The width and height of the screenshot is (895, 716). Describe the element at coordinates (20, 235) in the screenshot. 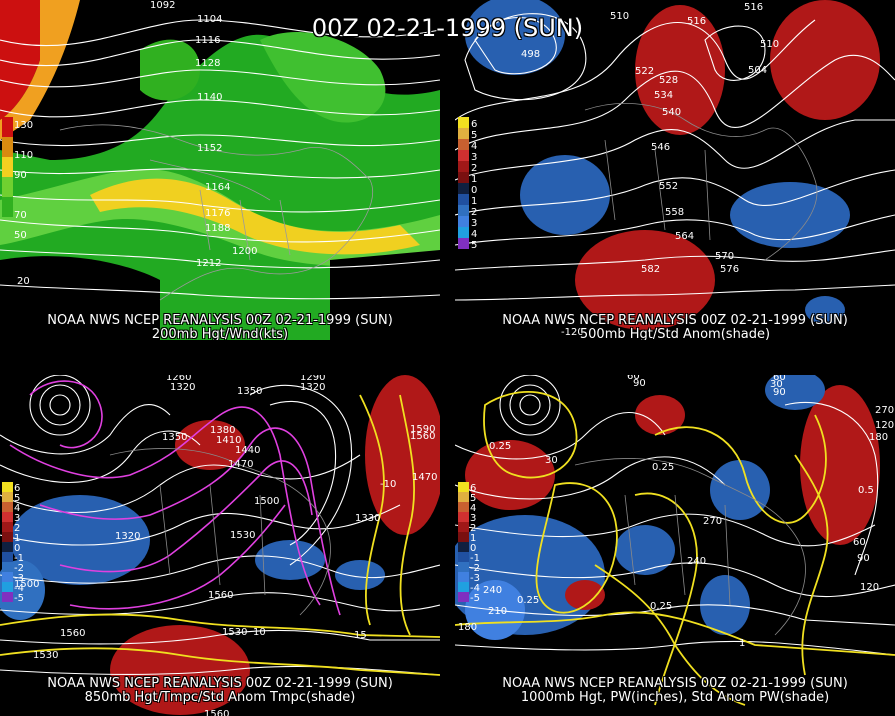

I see `legend-label: 50` at that location.